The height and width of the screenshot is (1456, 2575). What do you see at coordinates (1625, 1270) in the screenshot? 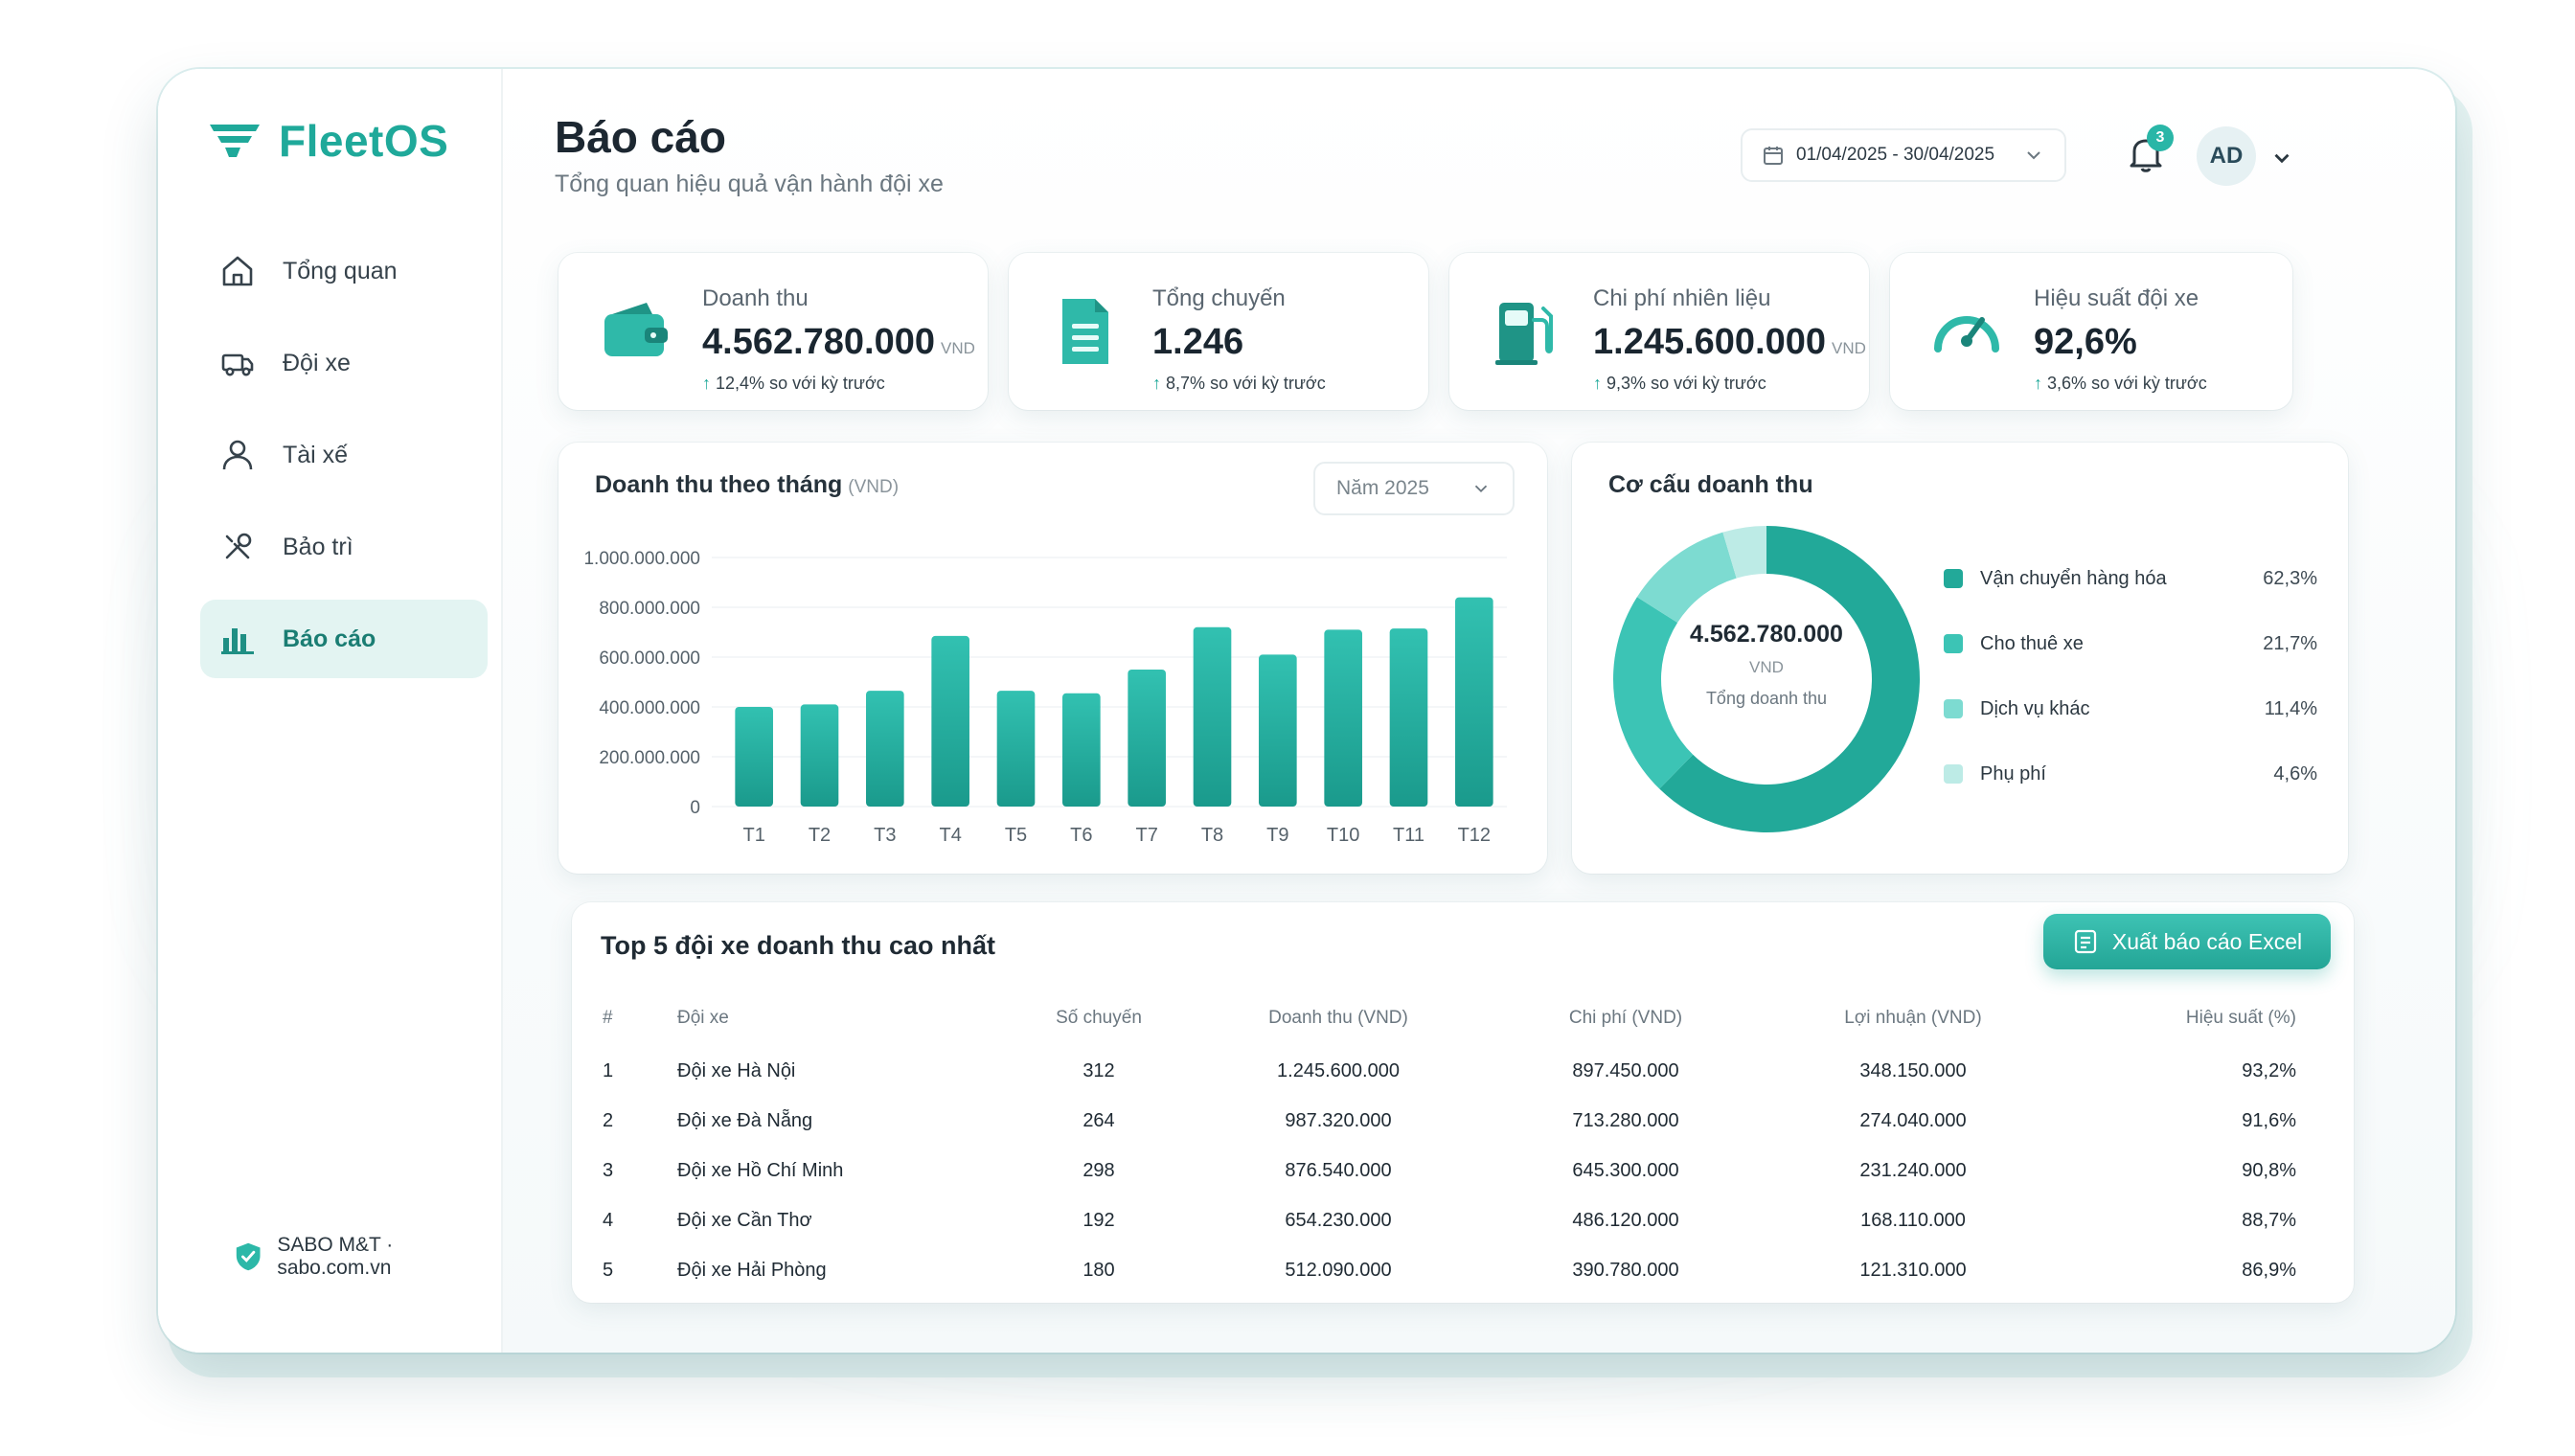
I see `table-cell: 390.780.000` at bounding box center [1625, 1270].